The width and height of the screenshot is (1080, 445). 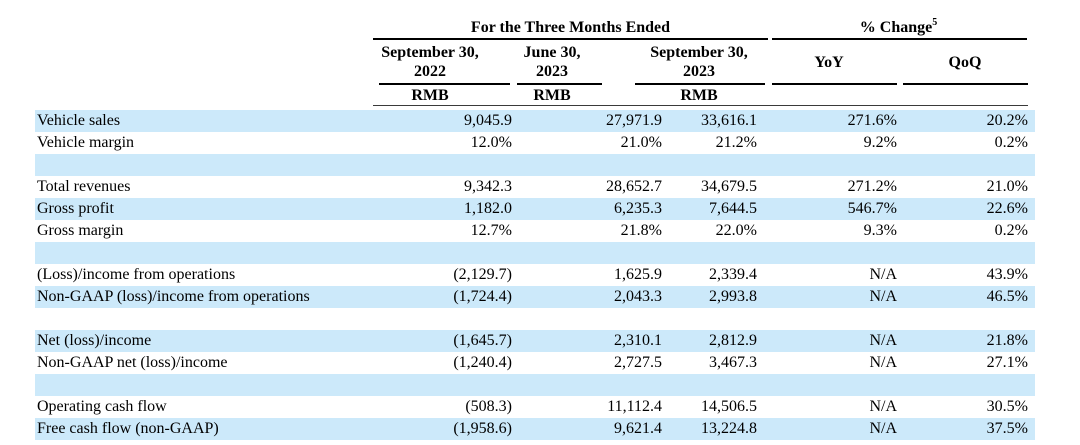 I want to click on table-cell: 33,616.1, so click(x=729, y=120).